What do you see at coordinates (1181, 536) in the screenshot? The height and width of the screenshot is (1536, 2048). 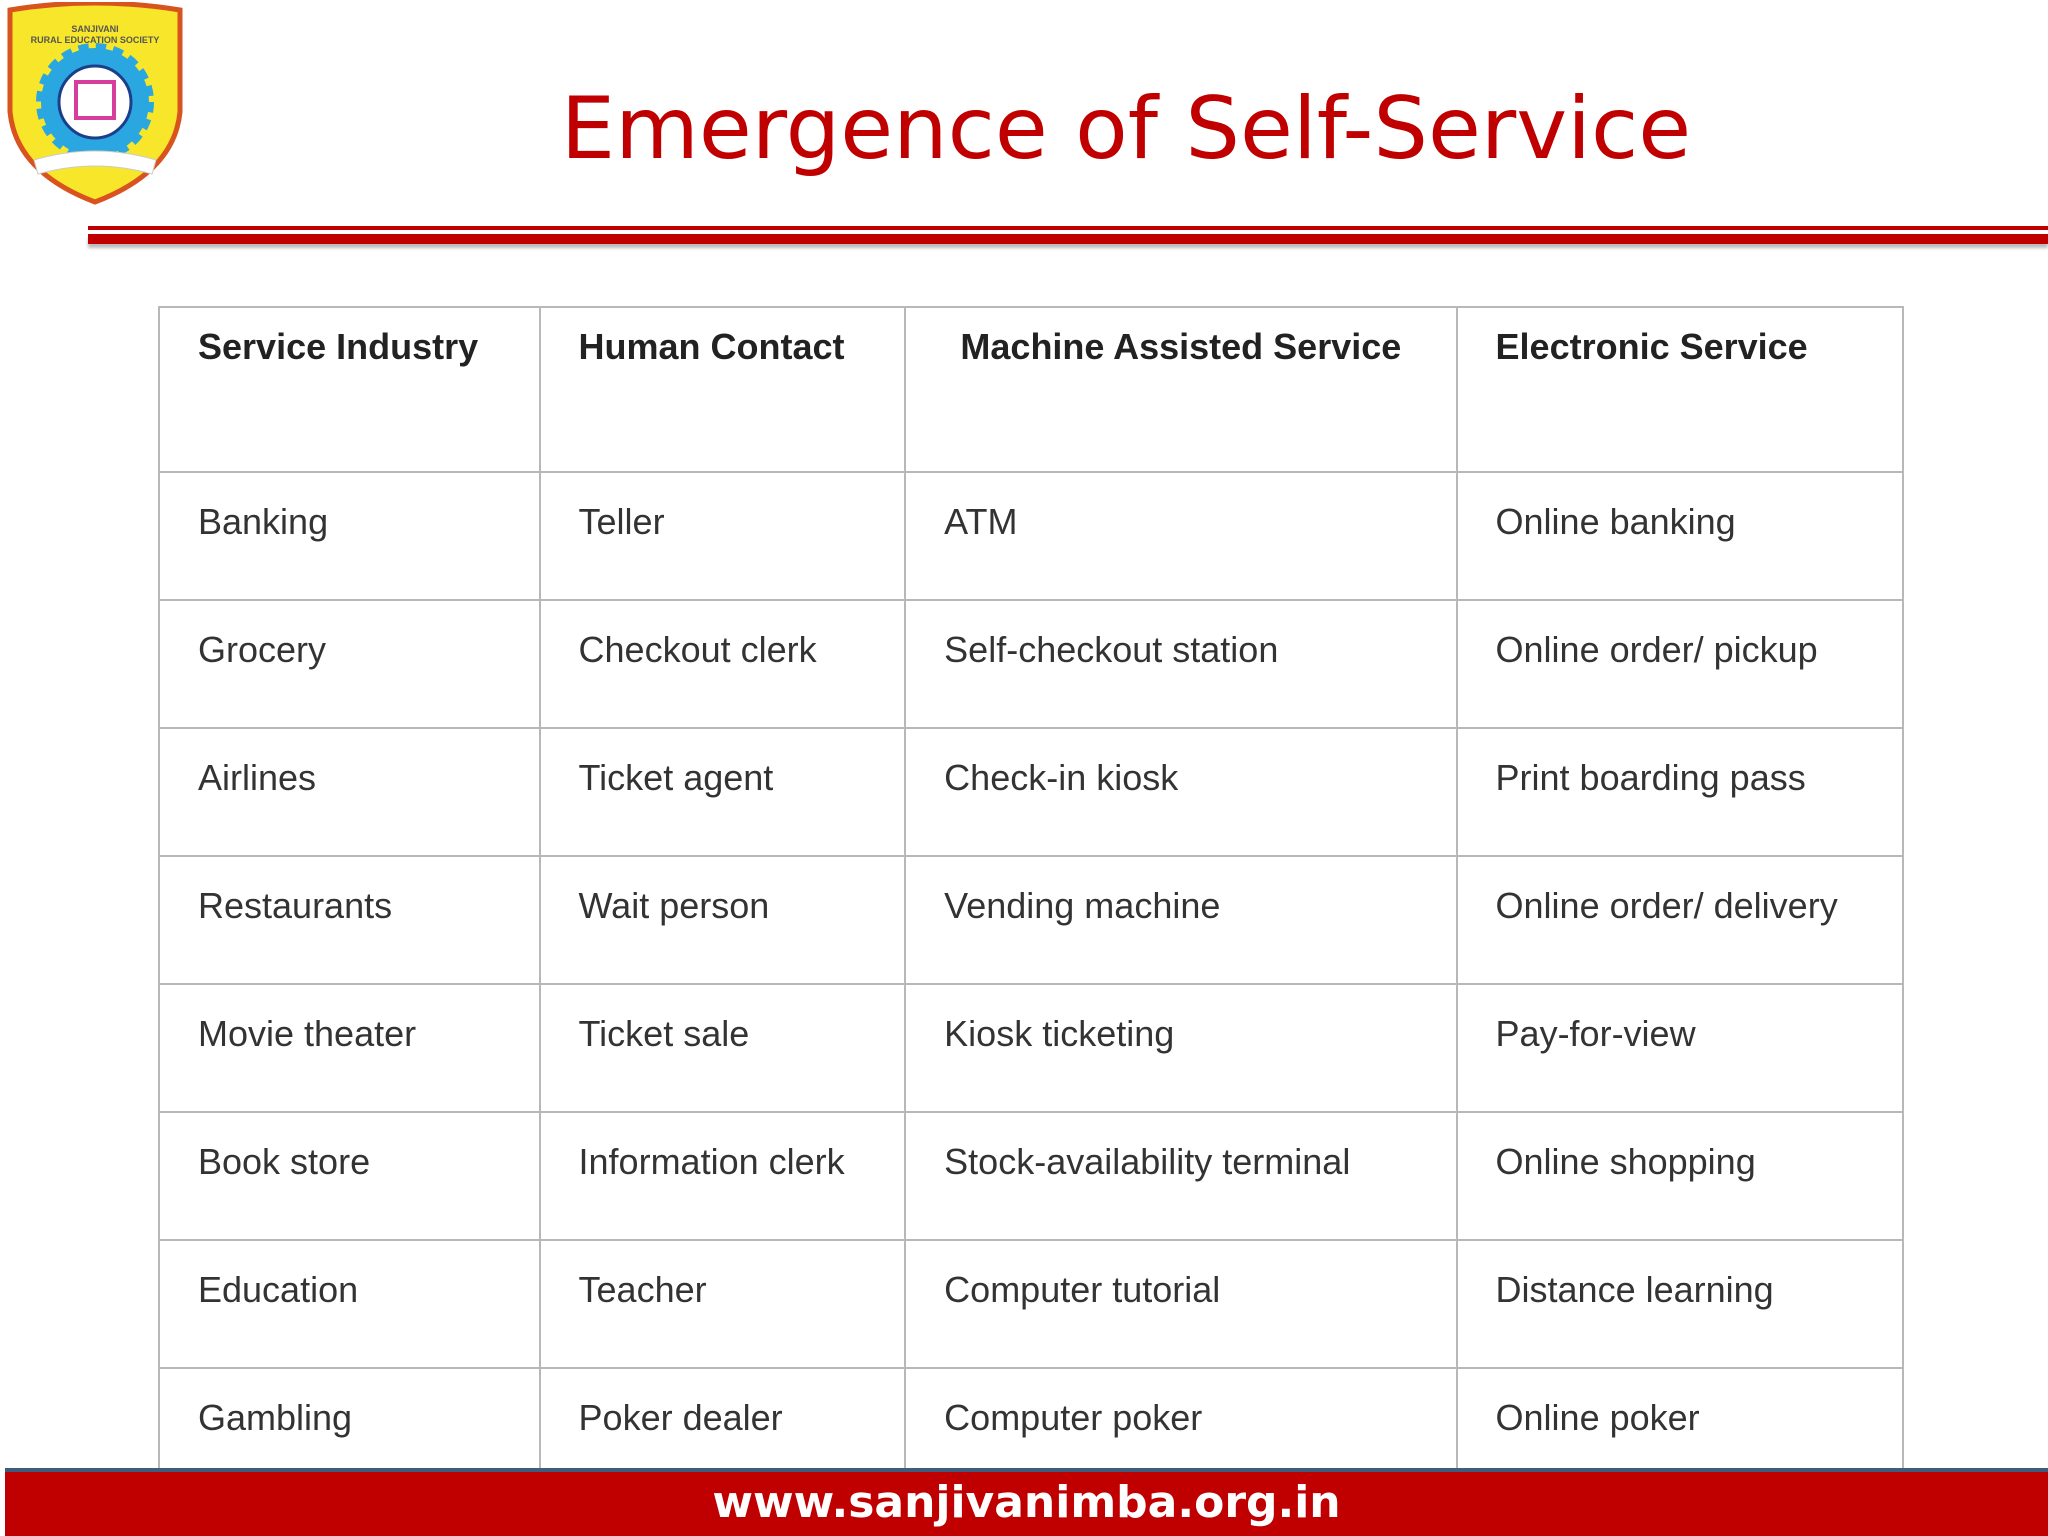 I see `table-cell: ATM` at bounding box center [1181, 536].